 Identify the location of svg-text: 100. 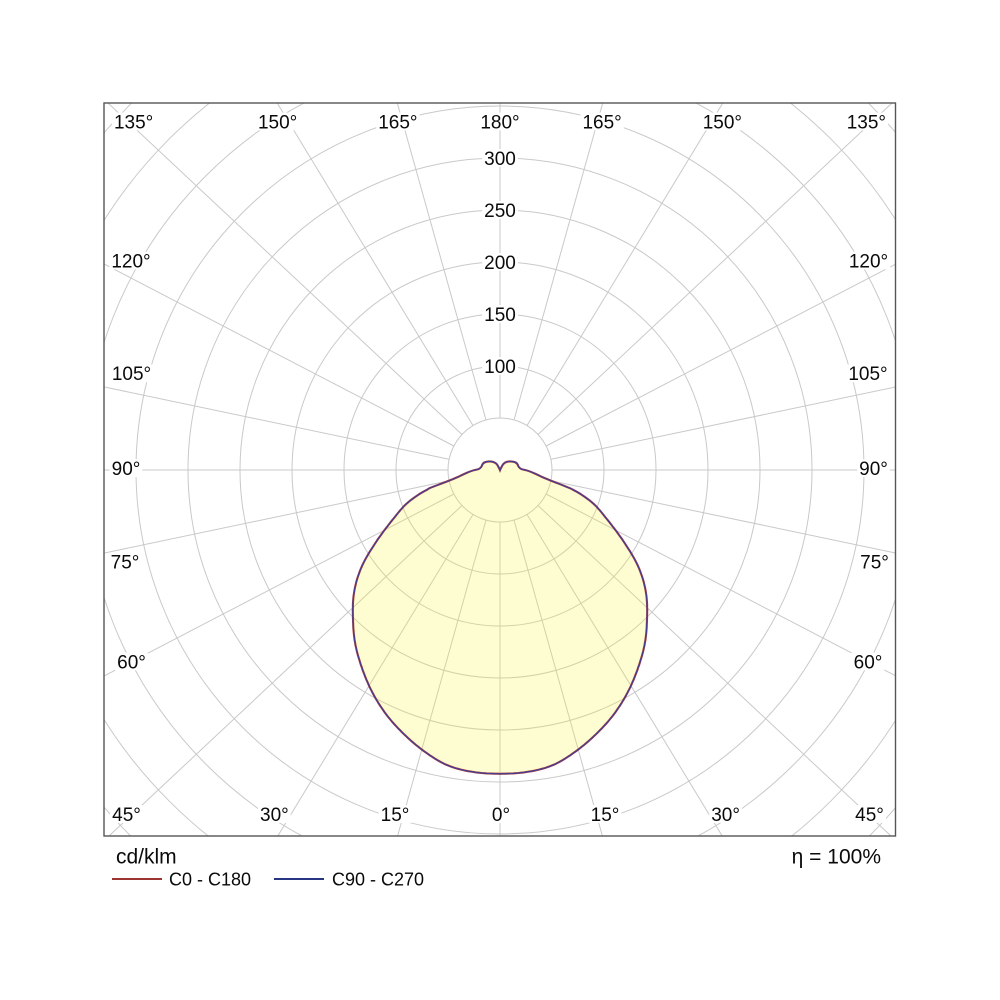
(500, 367).